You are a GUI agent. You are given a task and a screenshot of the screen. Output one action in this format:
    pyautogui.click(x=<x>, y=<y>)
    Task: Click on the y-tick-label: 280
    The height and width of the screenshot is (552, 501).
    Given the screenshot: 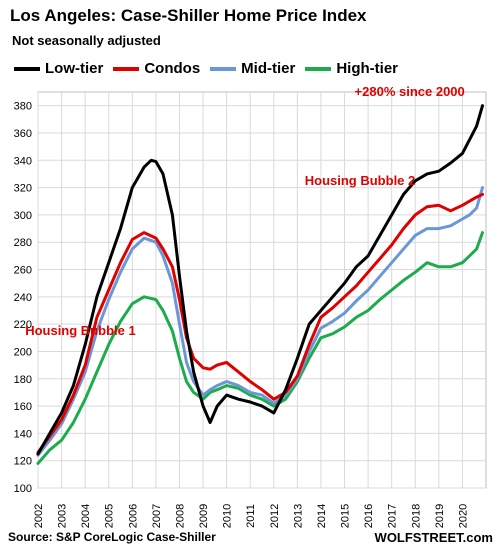 What is the action you would take?
    pyautogui.click(x=23, y=243)
    